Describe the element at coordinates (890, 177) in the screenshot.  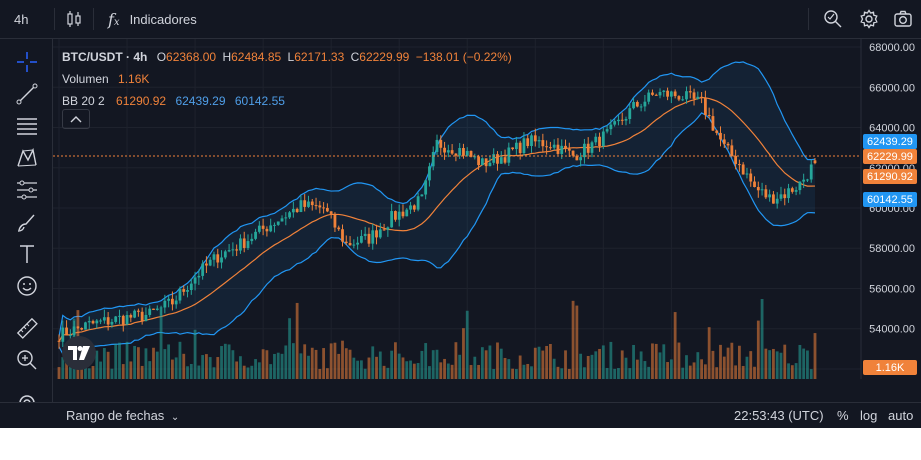
I see `price-badge-label: 61290.92` at that location.